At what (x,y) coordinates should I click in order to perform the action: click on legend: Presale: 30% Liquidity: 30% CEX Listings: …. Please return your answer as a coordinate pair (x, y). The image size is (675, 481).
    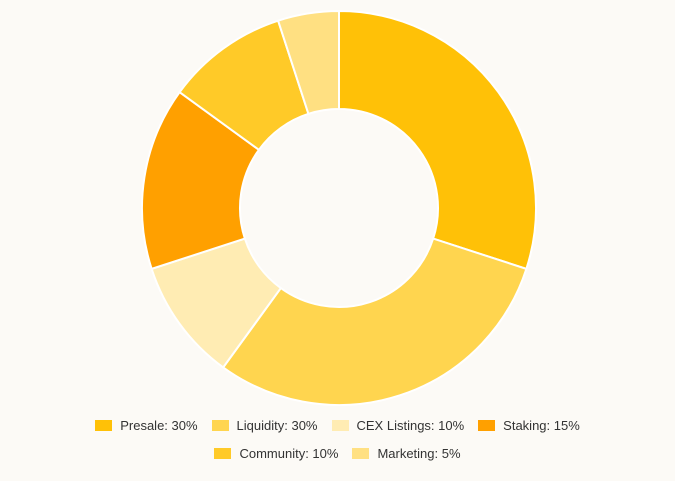
    Looking at the image, I should click on (337, 439).